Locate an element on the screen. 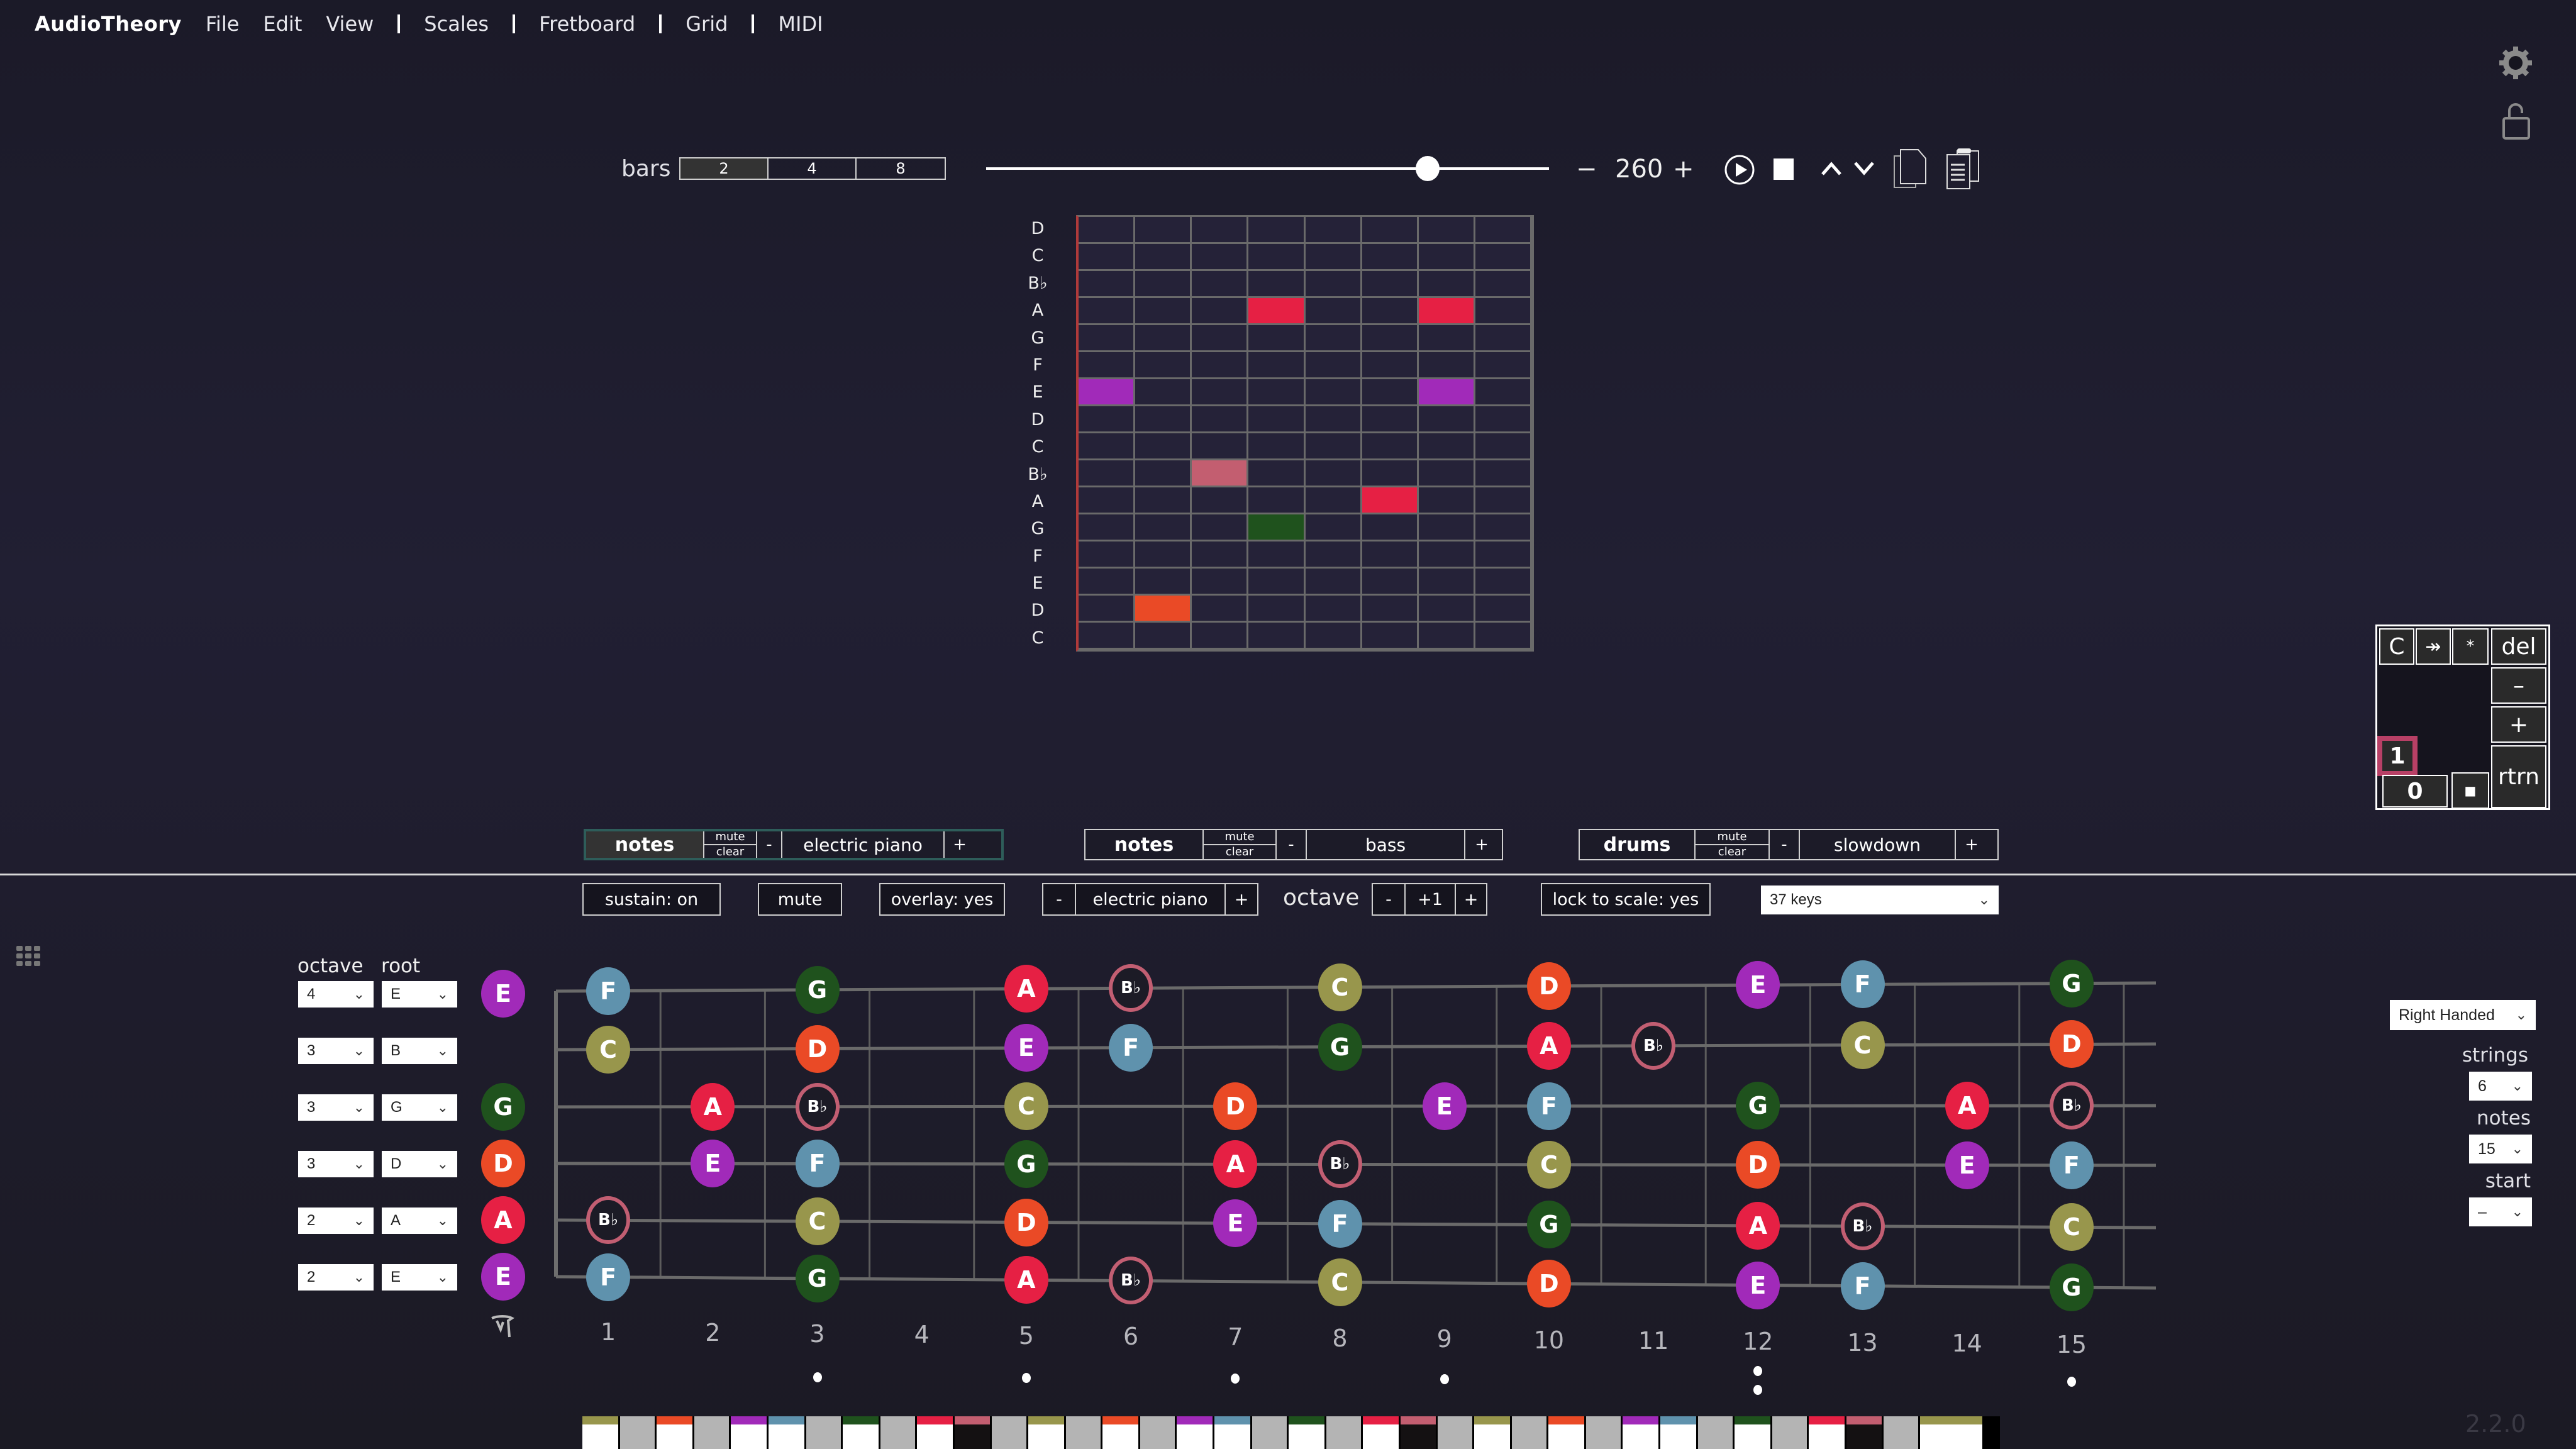  menu-file: File is located at coordinates (222, 24).